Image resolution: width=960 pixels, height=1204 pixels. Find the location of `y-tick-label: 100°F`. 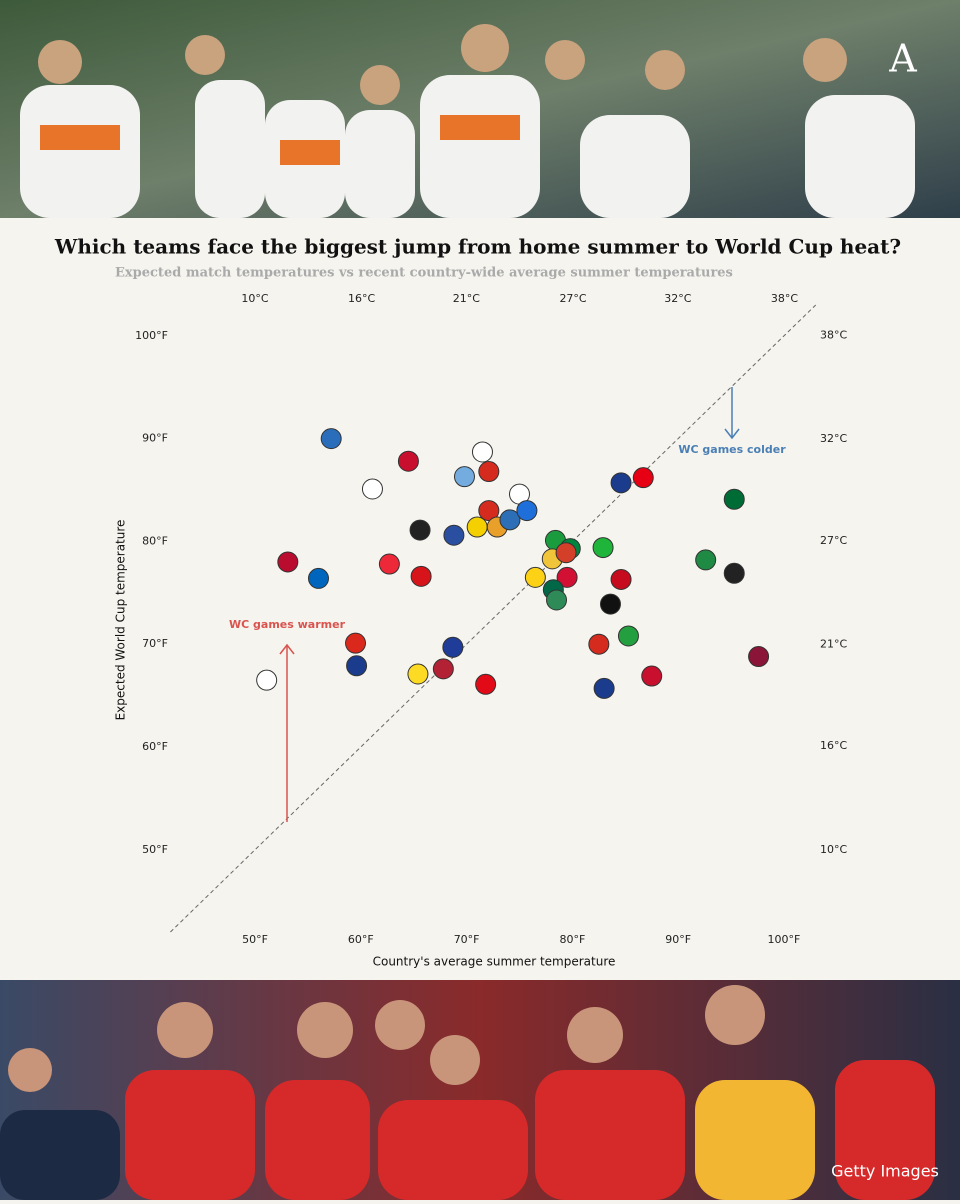

y-tick-label: 100°F is located at coordinates (151, 335).